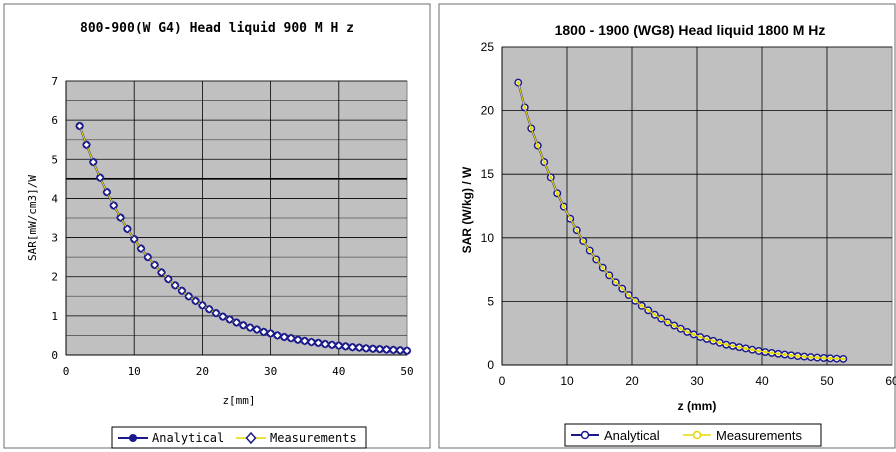 The height and width of the screenshot is (452, 896). What do you see at coordinates (467, 209) in the screenshot?
I see `chart-right-ylabel: SAR (W/kg) / W` at bounding box center [467, 209].